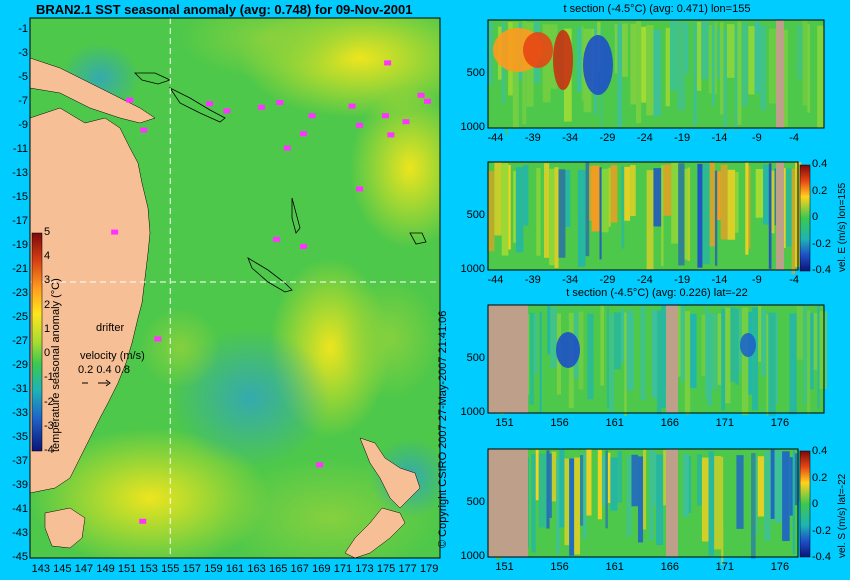 The height and width of the screenshot is (580, 850). What do you see at coordinates (296, 215) in the screenshot?
I see `vanuatu-outline` at bounding box center [296, 215].